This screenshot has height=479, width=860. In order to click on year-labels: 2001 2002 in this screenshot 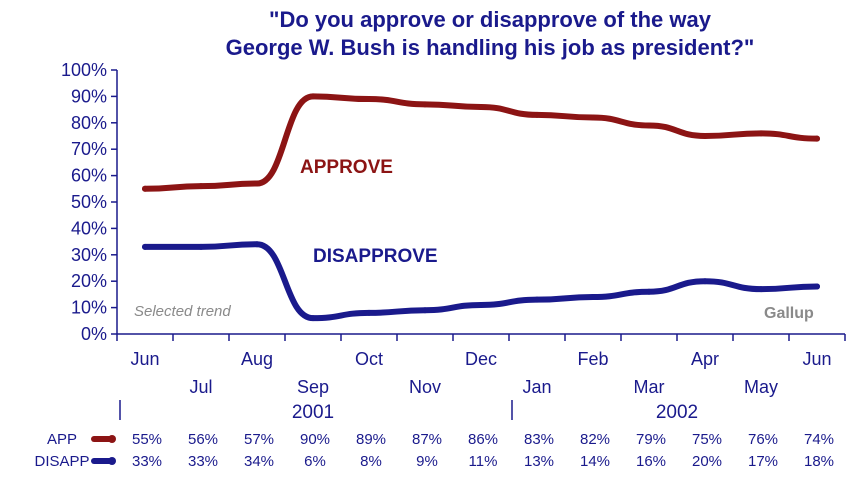, I will do `click(408, 411)`.